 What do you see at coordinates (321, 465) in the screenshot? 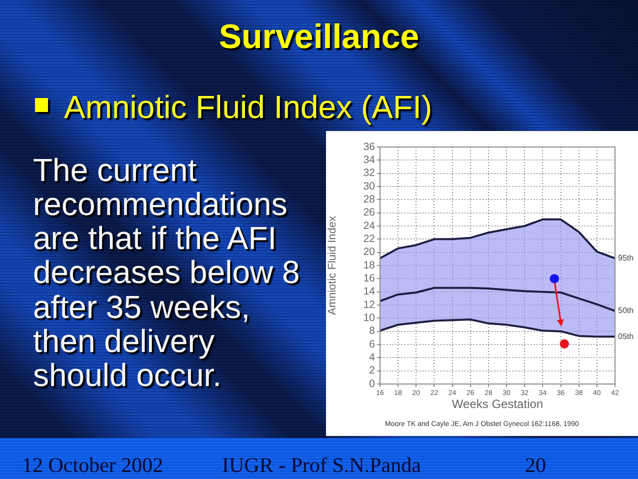
I see `text: IUGR - Prof S.N.Panda` at bounding box center [321, 465].